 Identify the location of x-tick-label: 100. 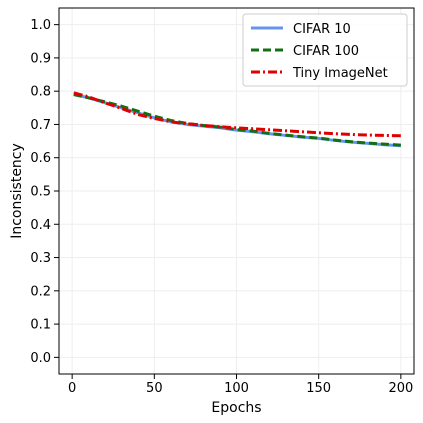
(236, 388).